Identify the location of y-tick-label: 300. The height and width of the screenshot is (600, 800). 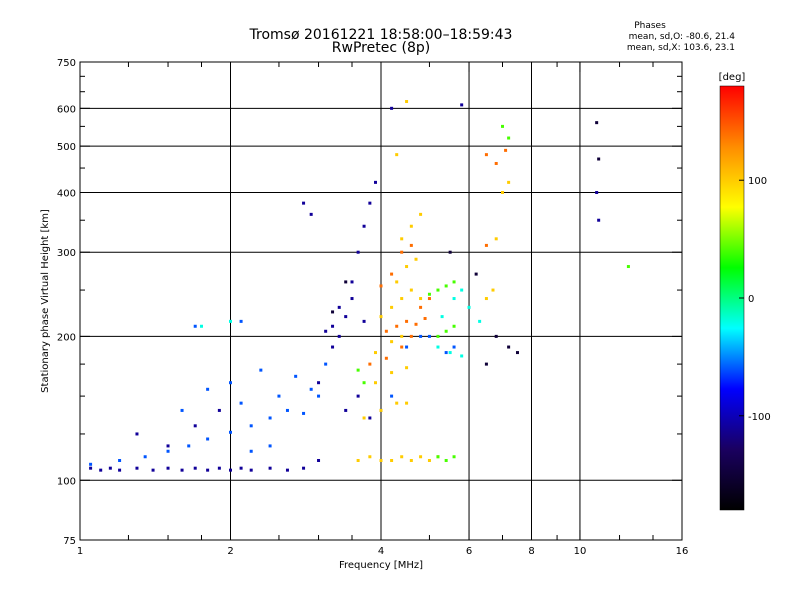
(66, 253).